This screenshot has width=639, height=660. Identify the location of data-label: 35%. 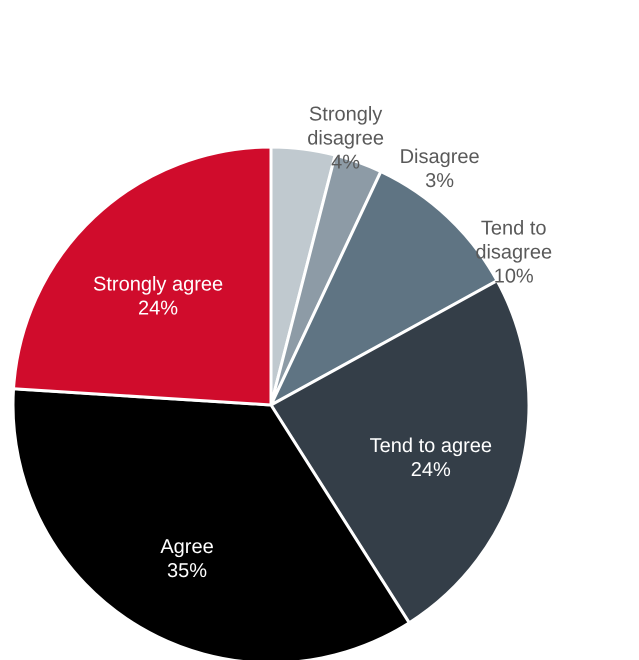
(187, 571).